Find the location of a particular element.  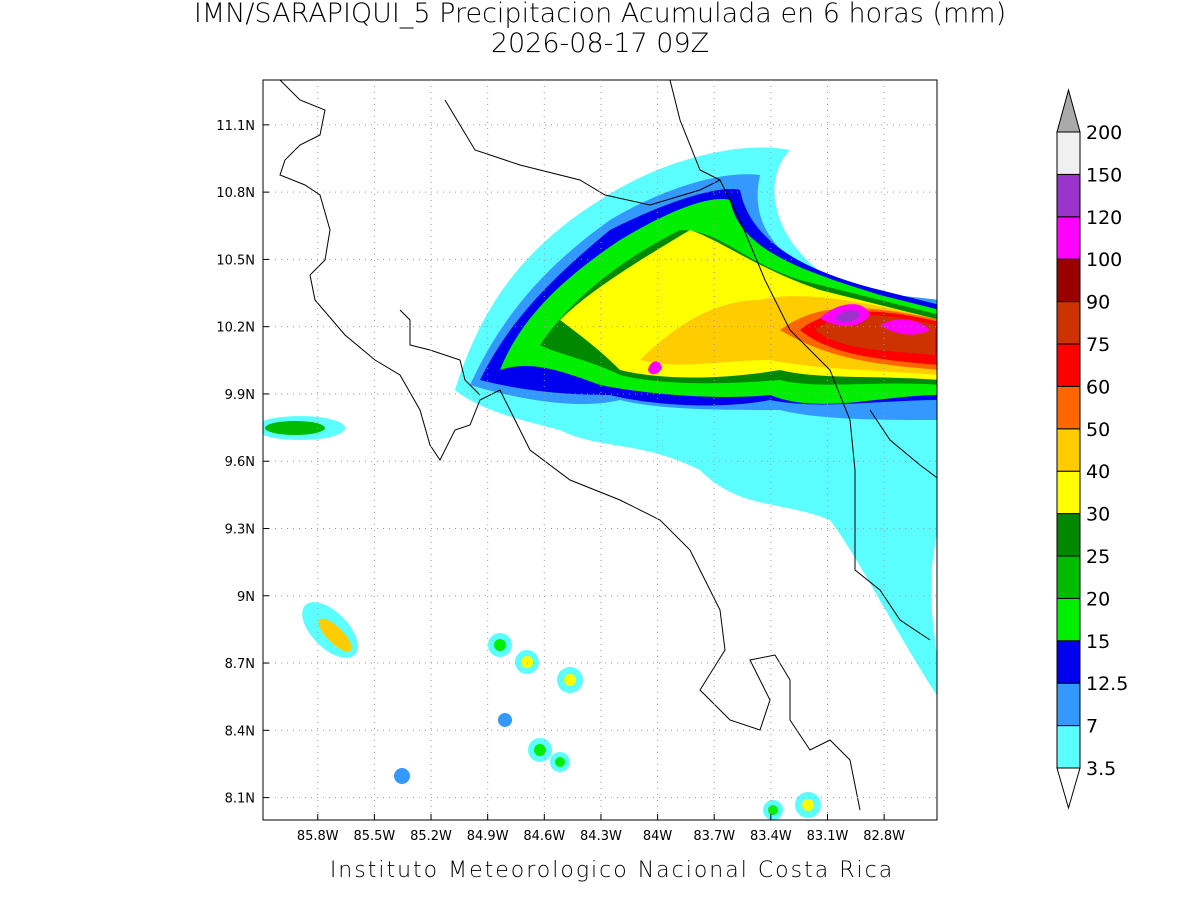

lon-tick-label: 85.5W is located at coordinates (374, 836).